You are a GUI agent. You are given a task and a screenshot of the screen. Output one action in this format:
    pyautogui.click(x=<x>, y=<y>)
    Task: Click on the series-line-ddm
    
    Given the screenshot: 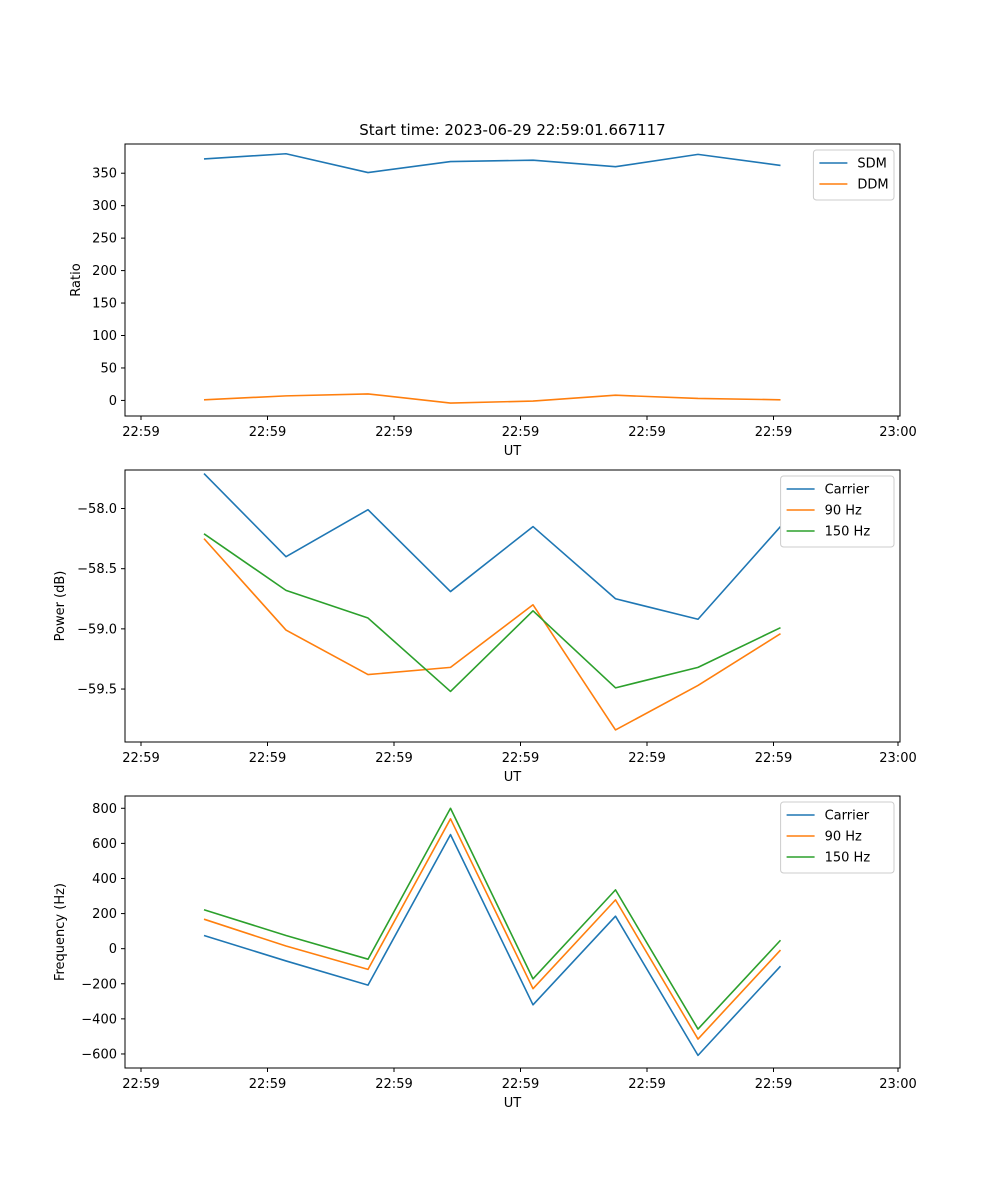 What is the action you would take?
    pyautogui.click(x=492, y=398)
    